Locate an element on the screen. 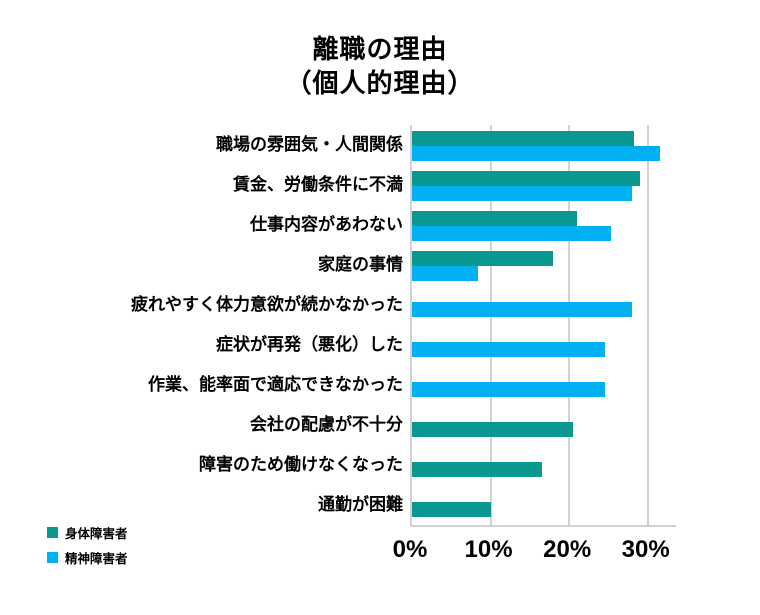 This screenshot has width=760, height=615. legend-label: 精神障害者 is located at coordinates (96, 558).